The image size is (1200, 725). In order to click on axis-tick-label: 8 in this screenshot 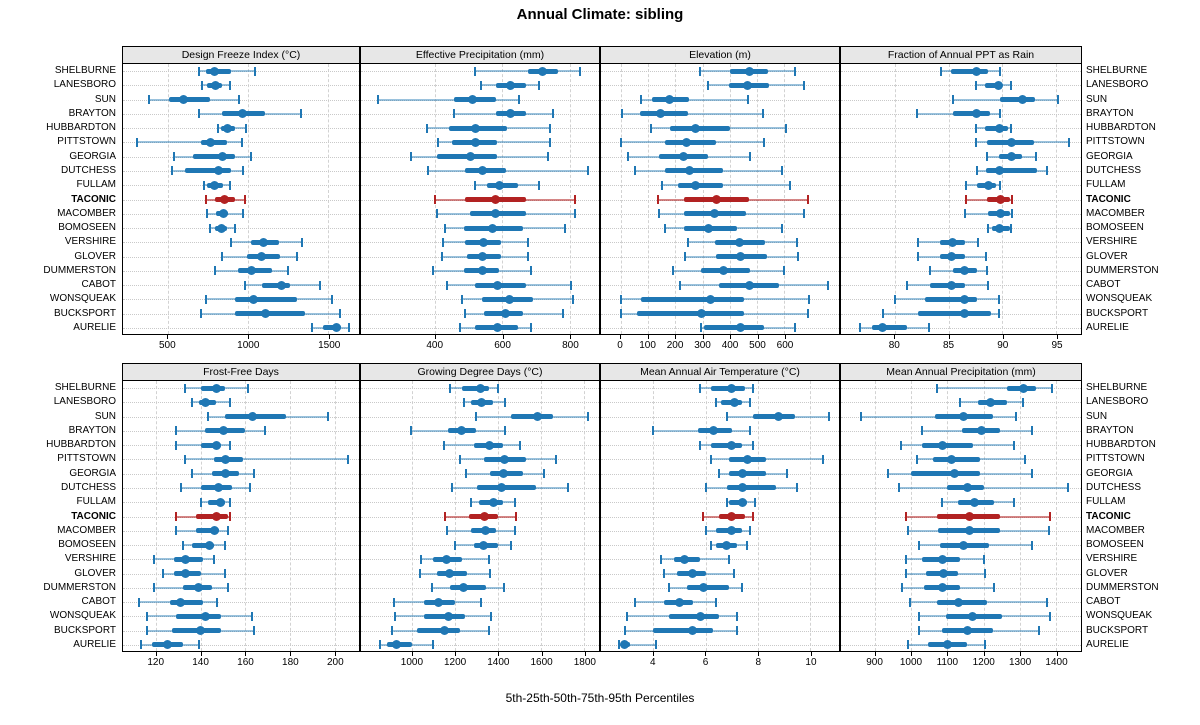, I will do `click(758, 662)`.